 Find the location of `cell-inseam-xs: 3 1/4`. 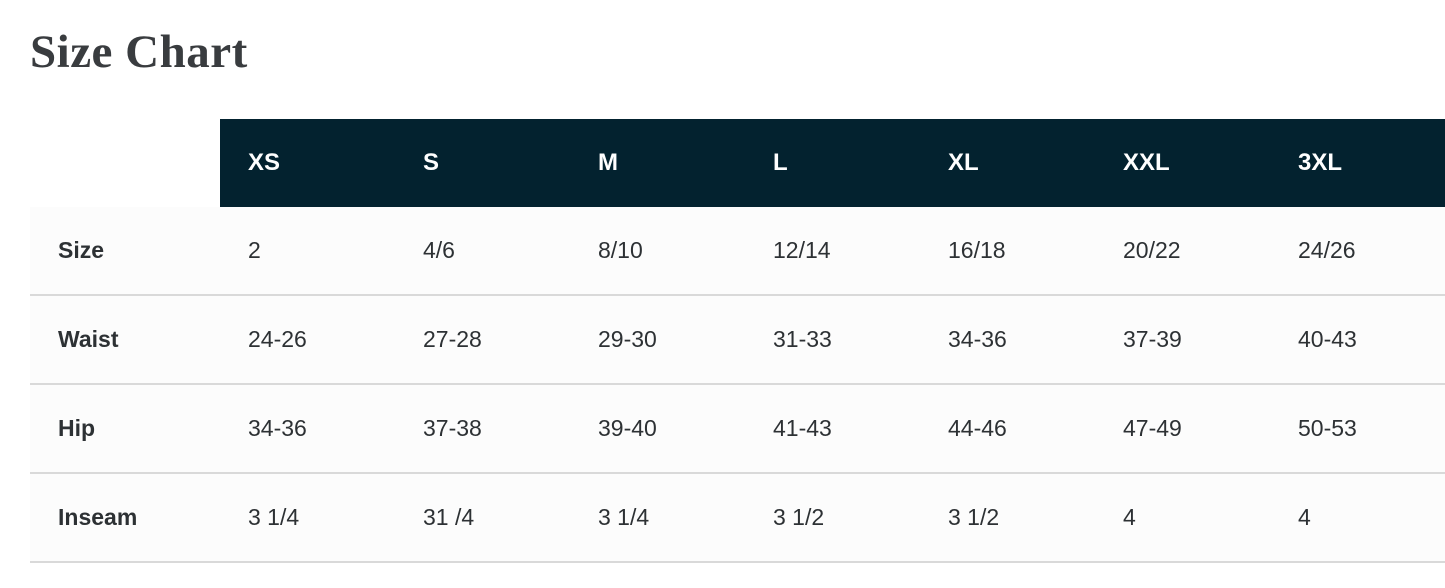

cell-inseam-xs: 3 1/4 is located at coordinates (274, 517).